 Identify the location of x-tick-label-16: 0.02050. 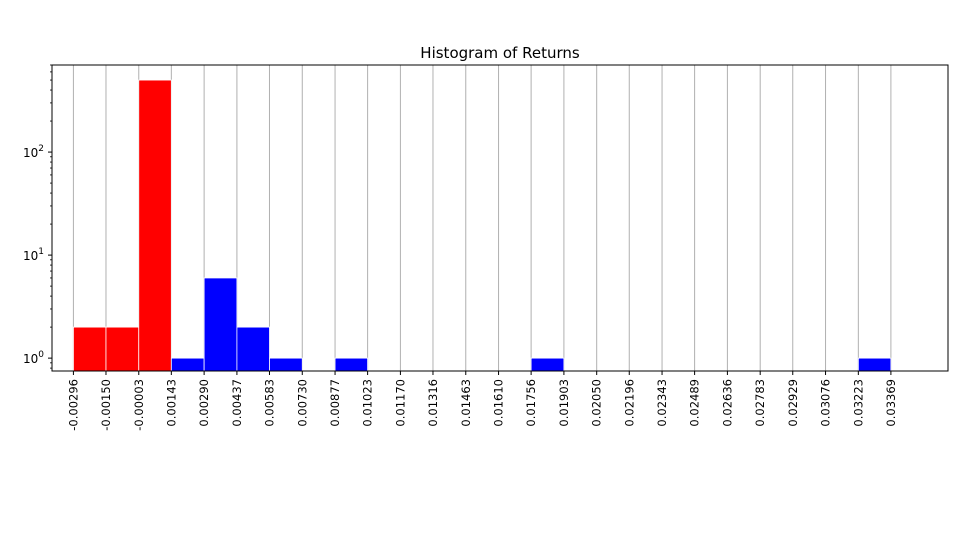
(597, 403).